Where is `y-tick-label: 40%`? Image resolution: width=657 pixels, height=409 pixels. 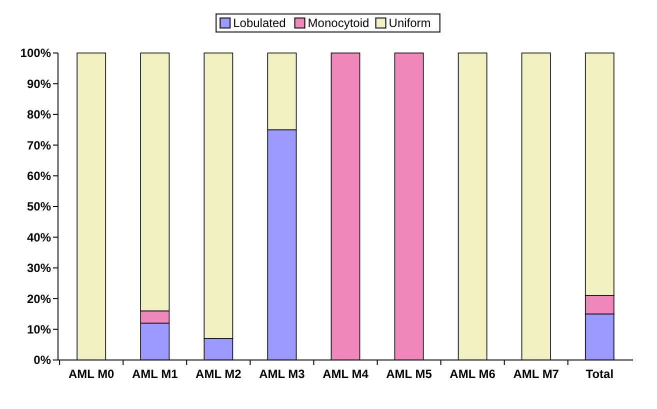
y-tick-label: 40% is located at coordinates (39, 237).